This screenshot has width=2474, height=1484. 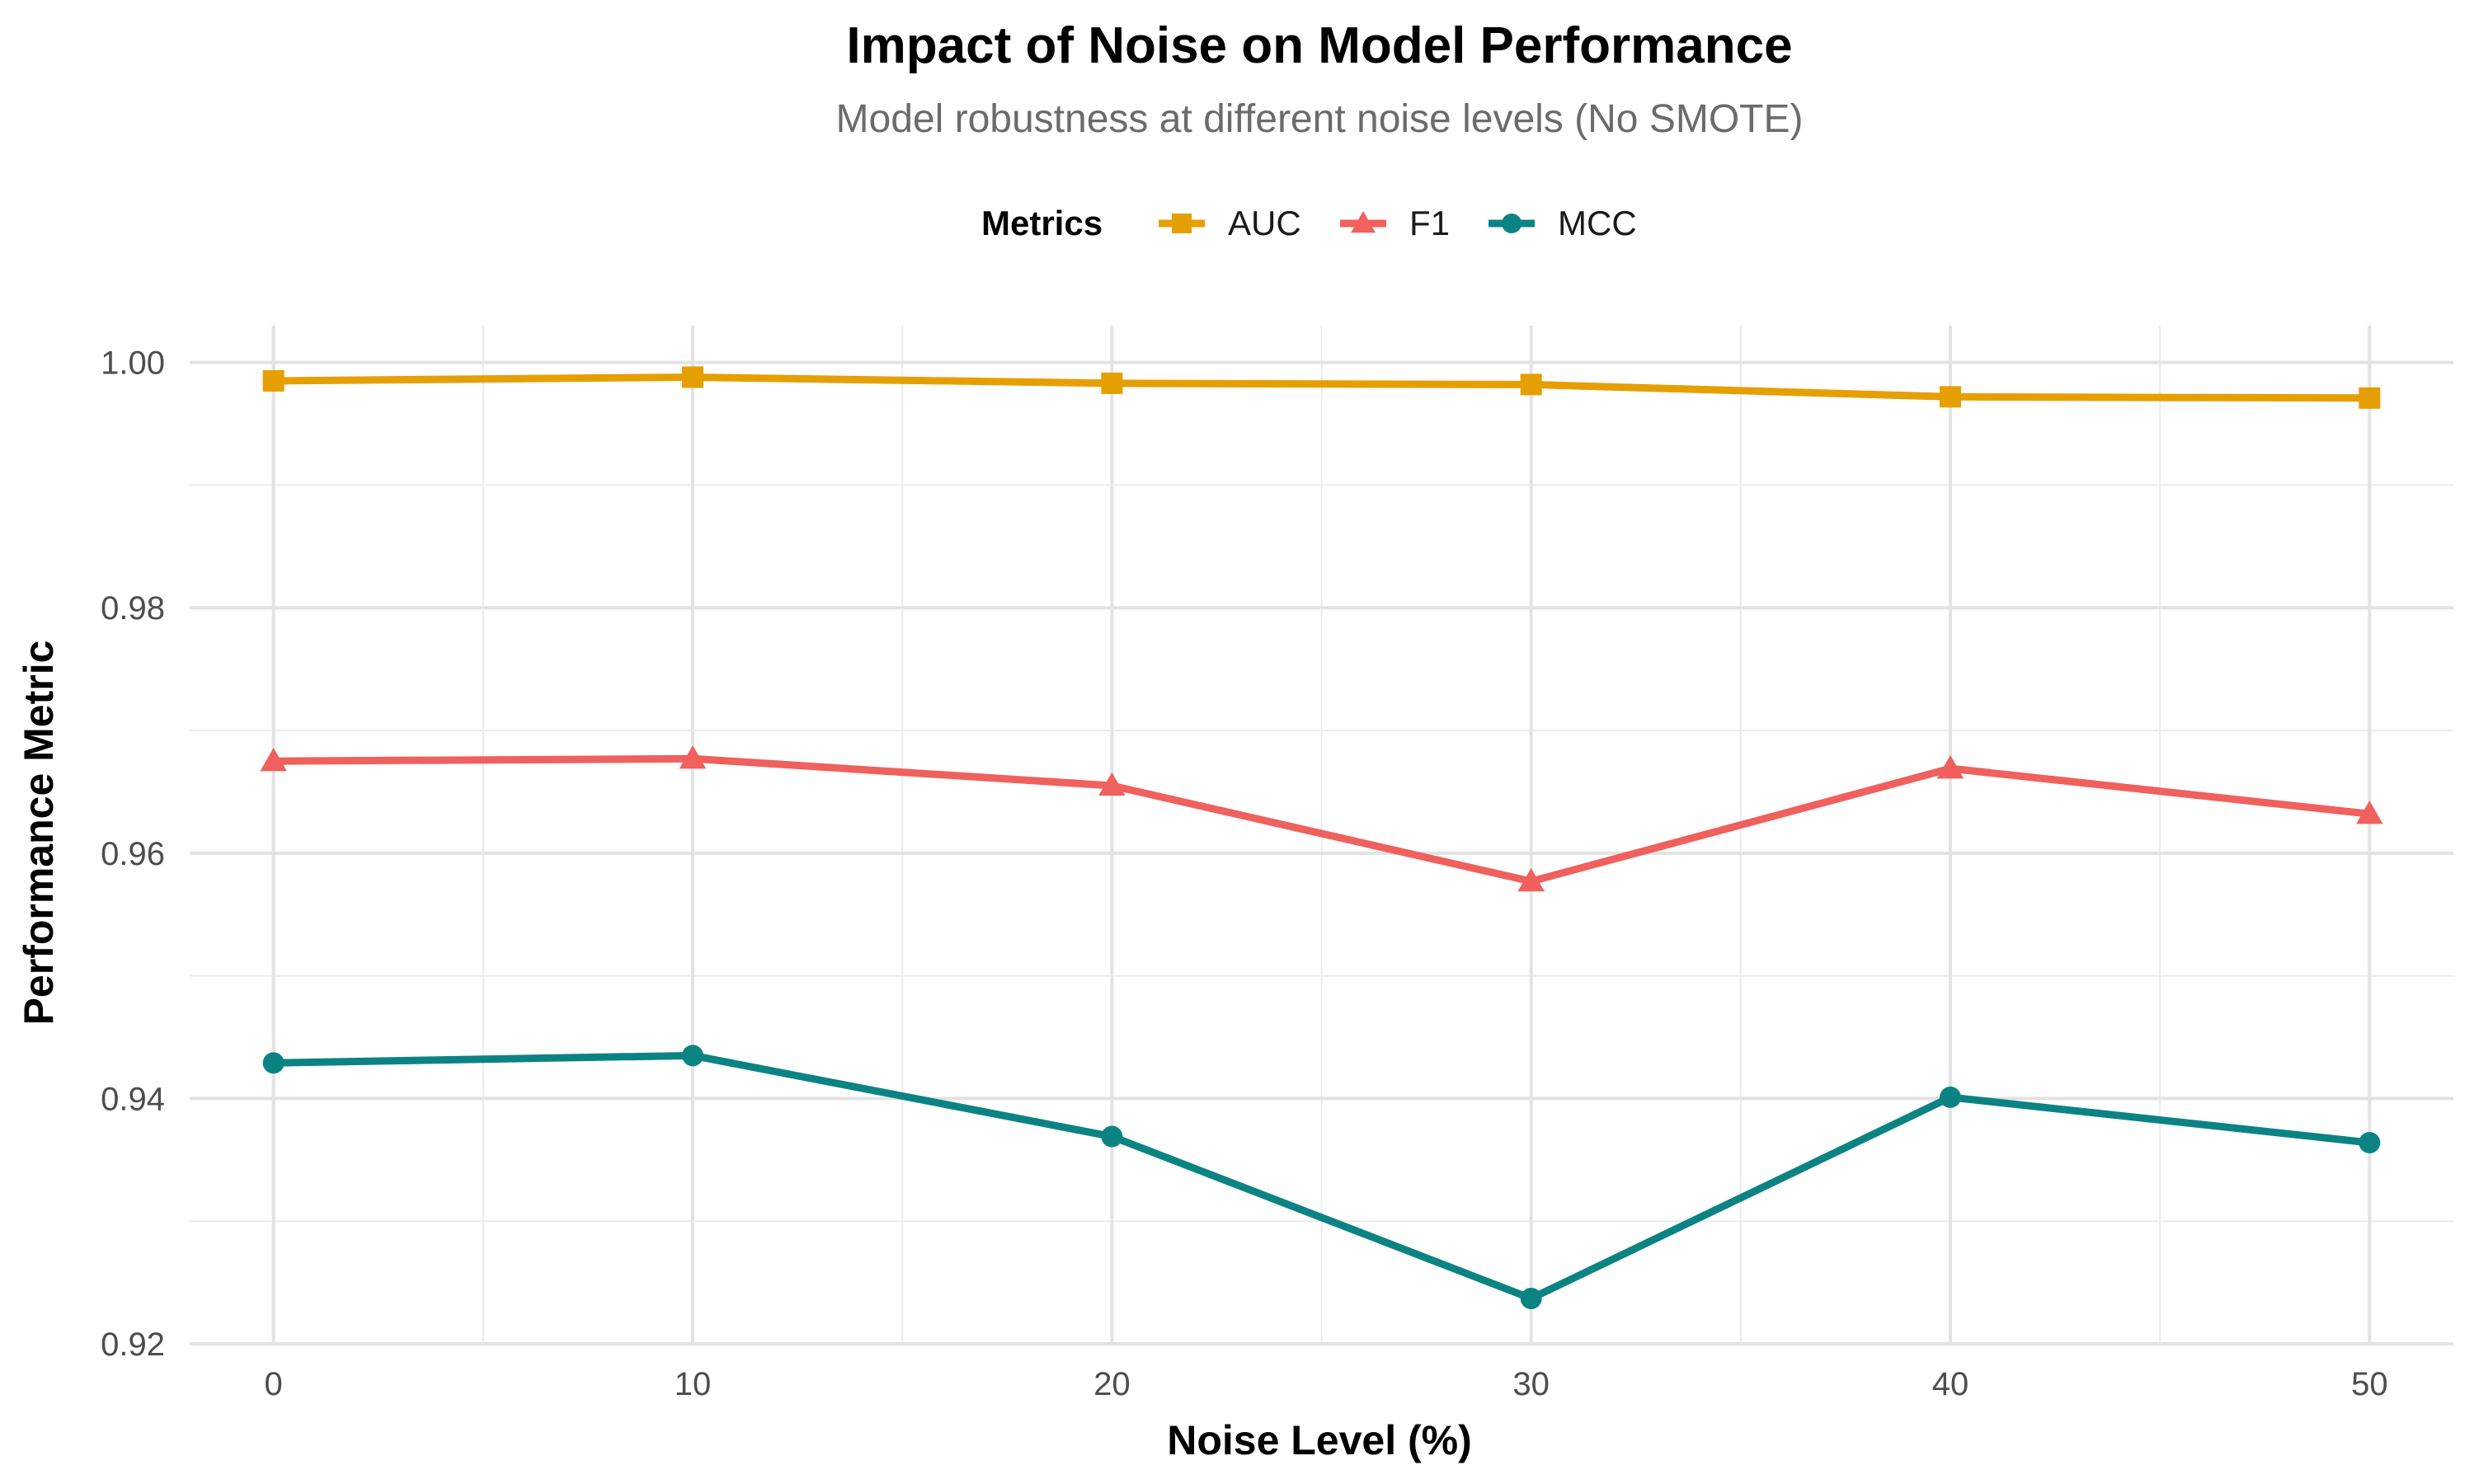 I want to click on x-tick-label: 30, so click(x=1531, y=1384).